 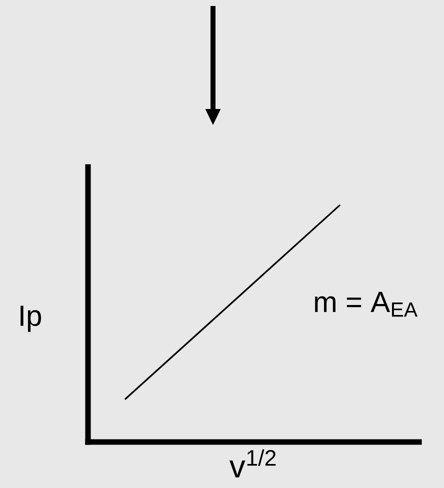 What do you see at coordinates (252, 463) in the screenshot?
I see `x-axis-title: v$^{1/2}$` at bounding box center [252, 463].